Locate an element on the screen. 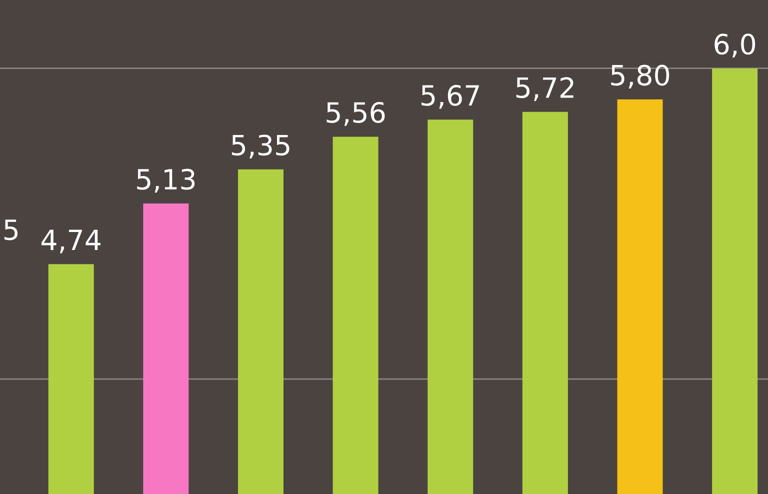  data-label: 5,13 is located at coordinates (166, 180).